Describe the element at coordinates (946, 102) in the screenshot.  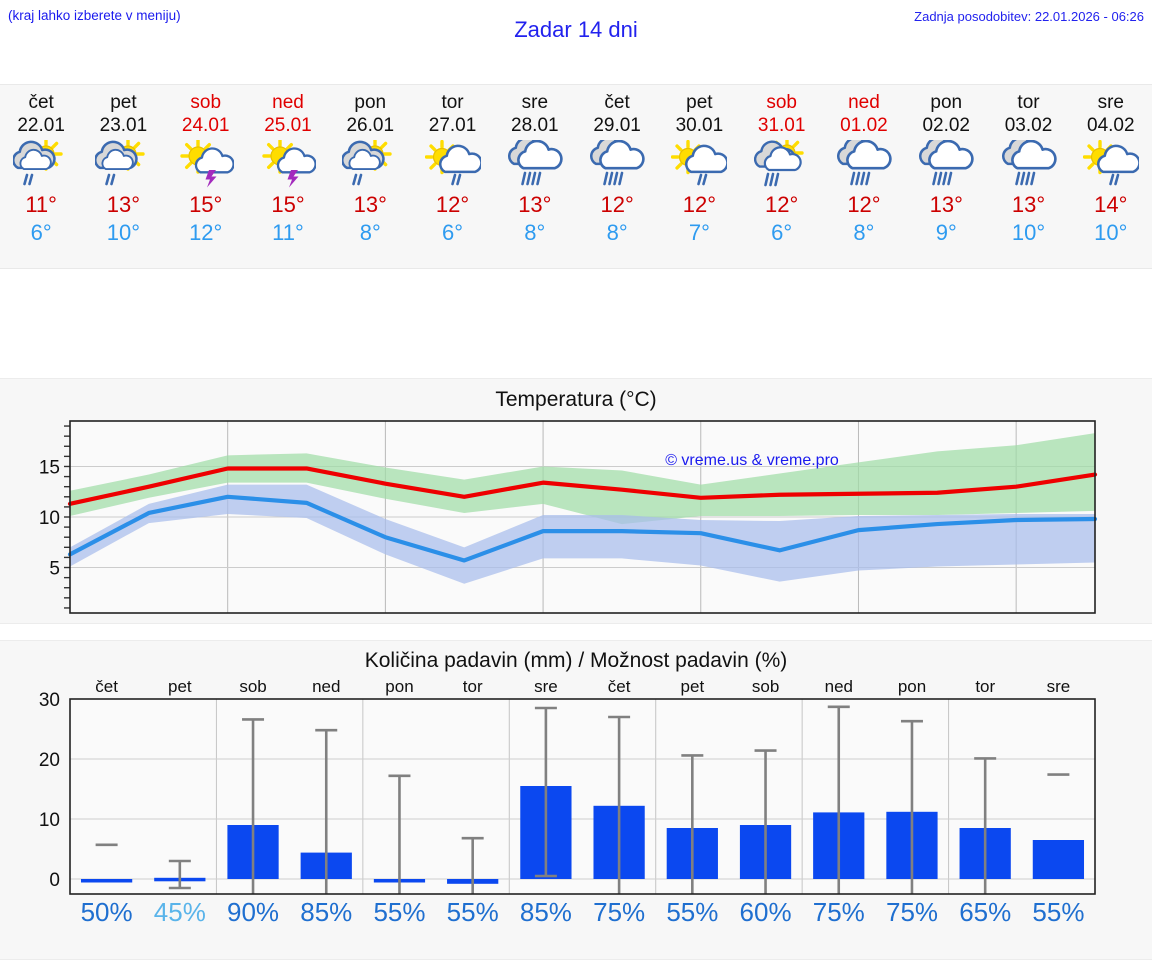
I see `day-name: pon` at that location.